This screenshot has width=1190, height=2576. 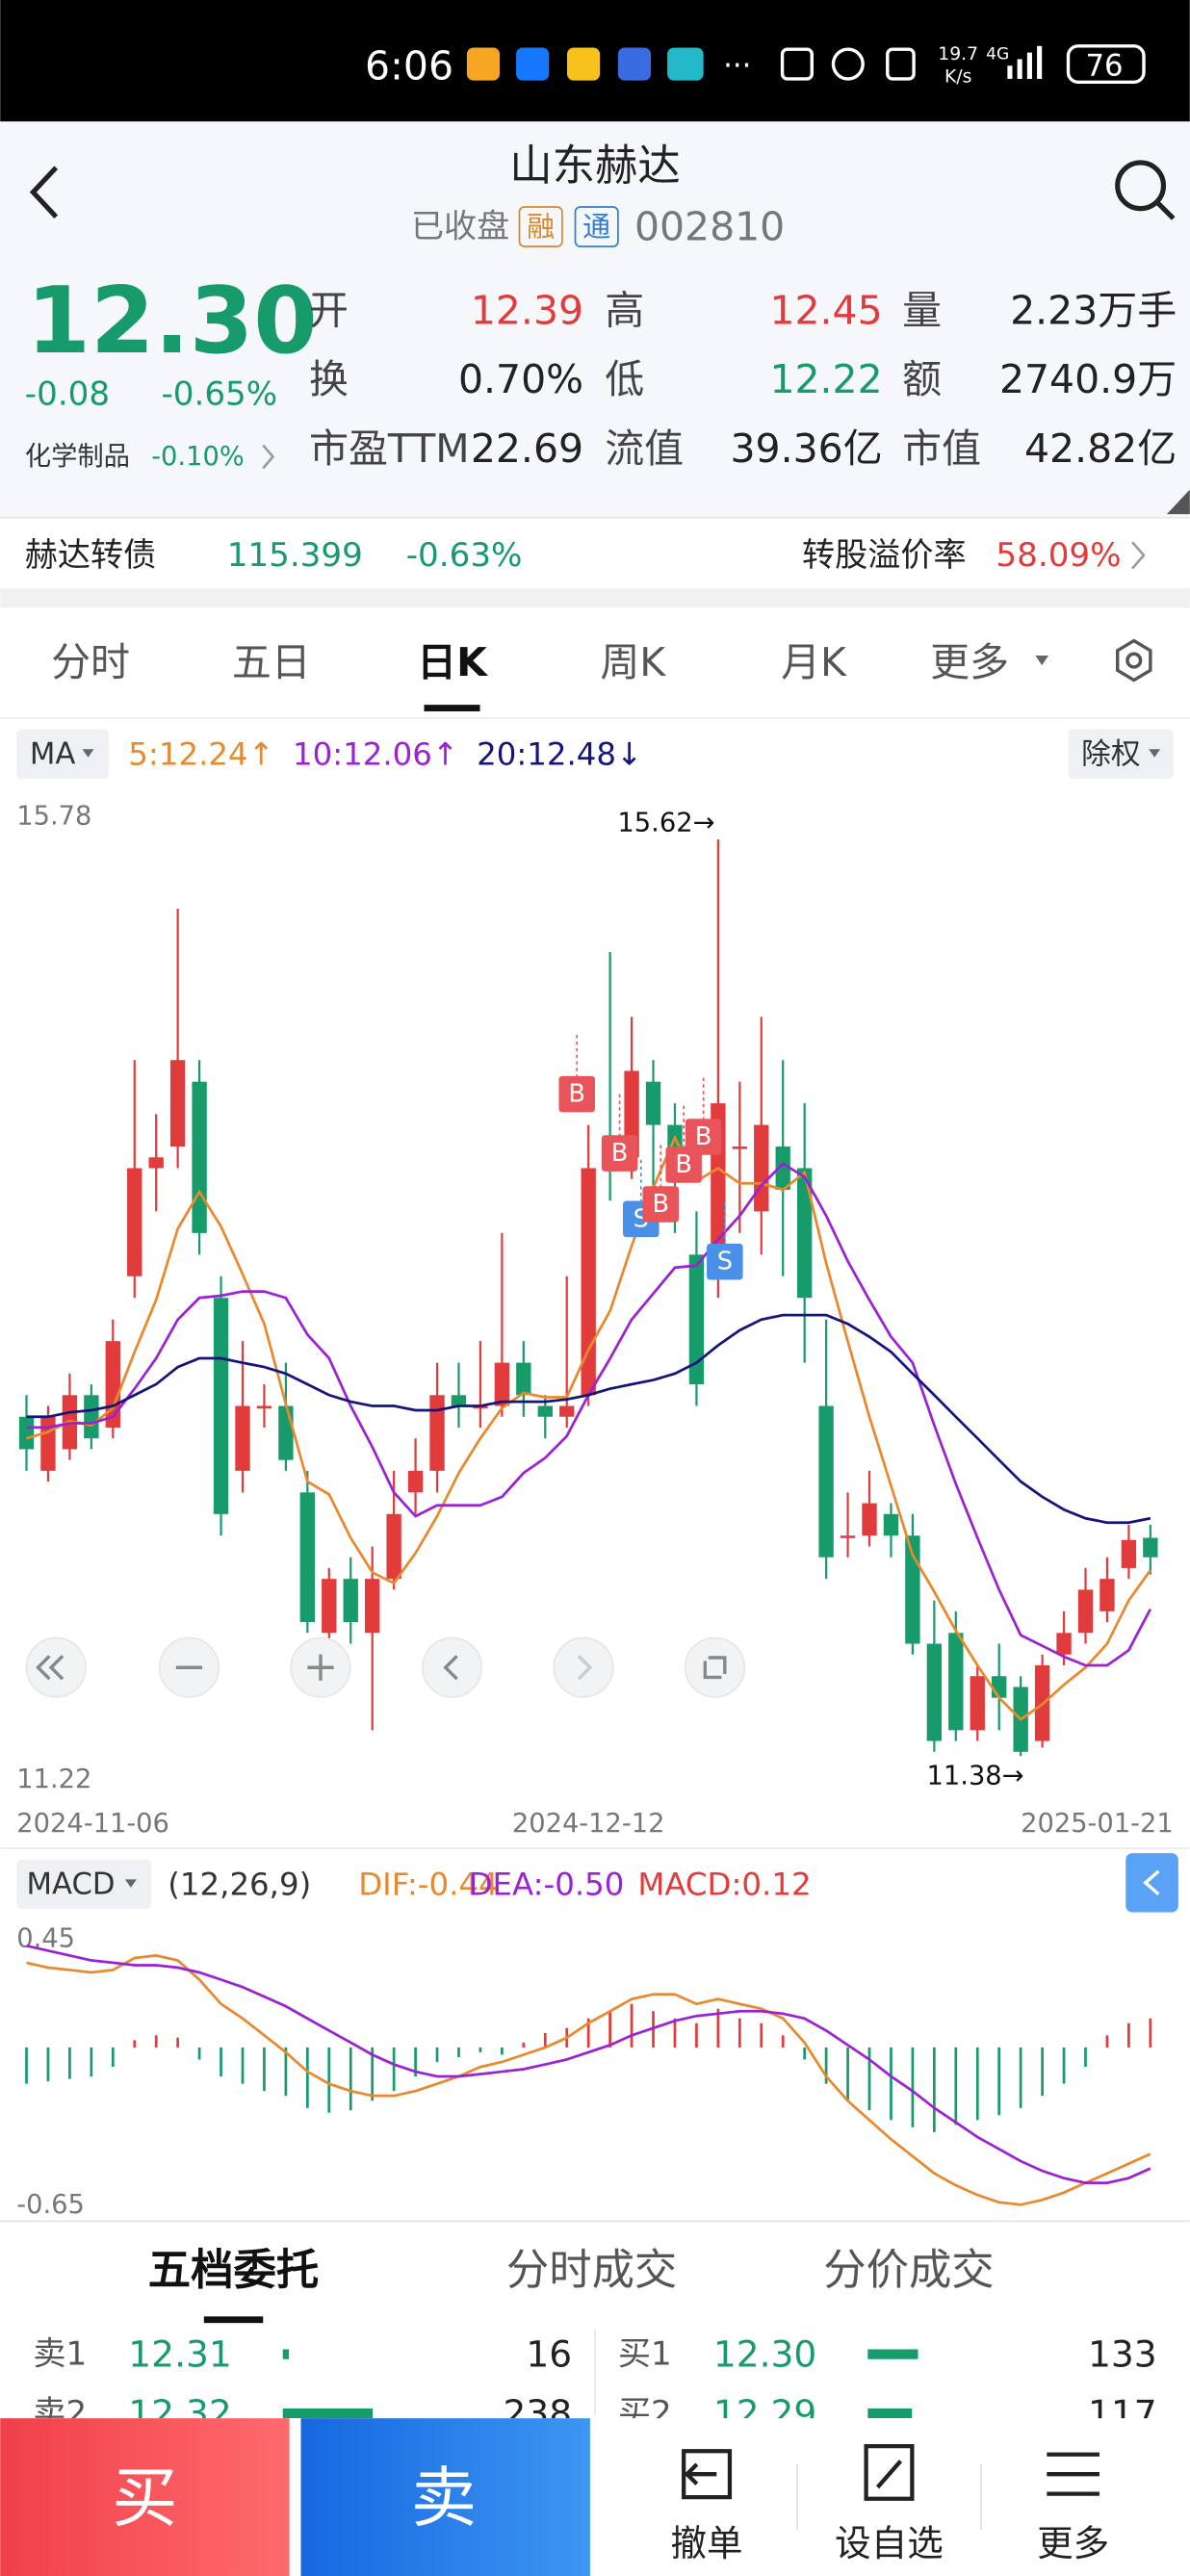 What do you see at coordinates (976, 1776) in the screenshot?
I see `low-annotation: 11.38→` at bounding box center [976, 1776].